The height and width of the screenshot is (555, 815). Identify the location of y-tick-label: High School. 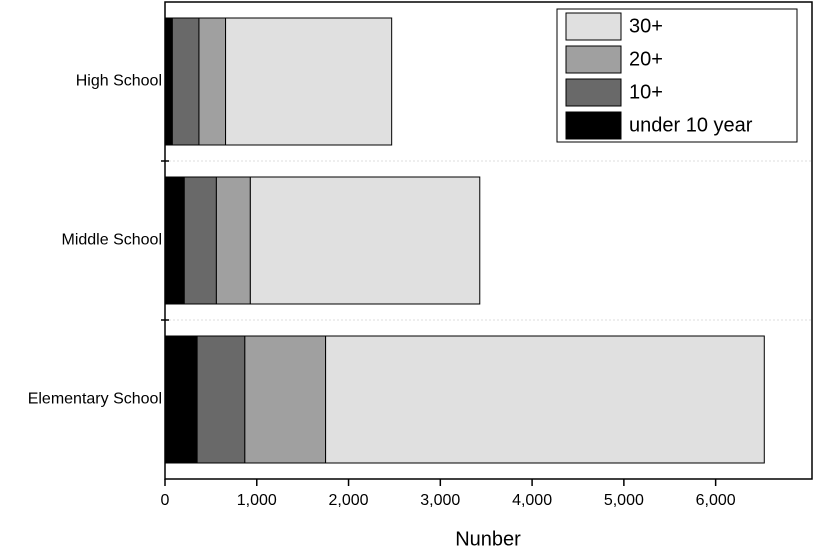
(119, 81).